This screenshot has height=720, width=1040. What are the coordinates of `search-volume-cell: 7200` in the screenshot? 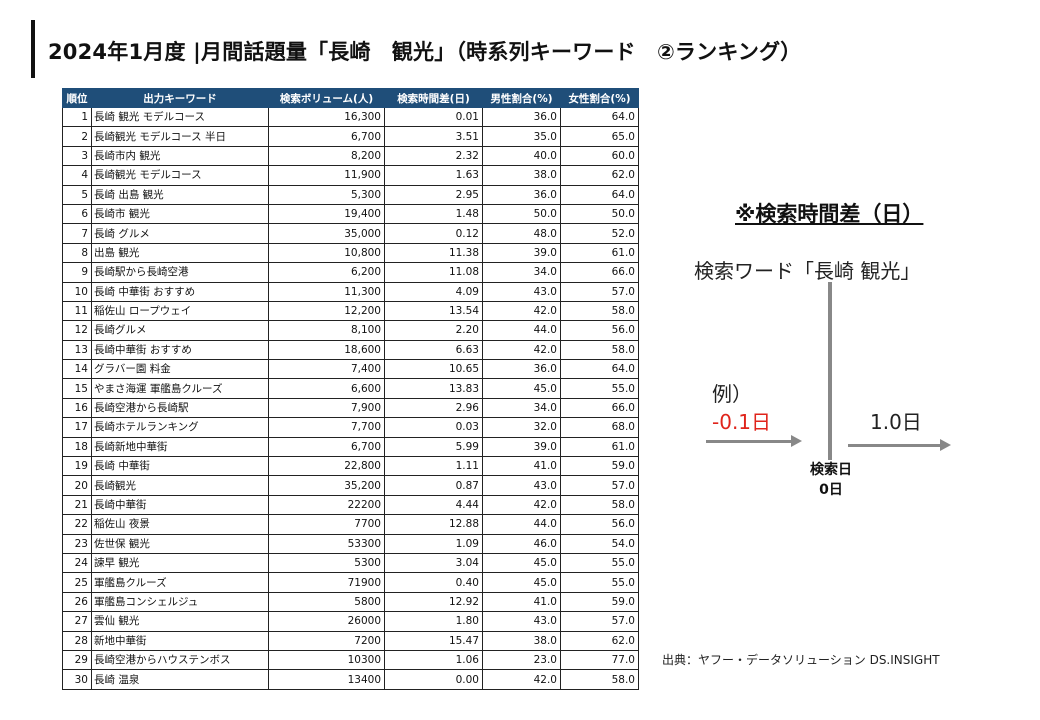 It's located at (326, 640).